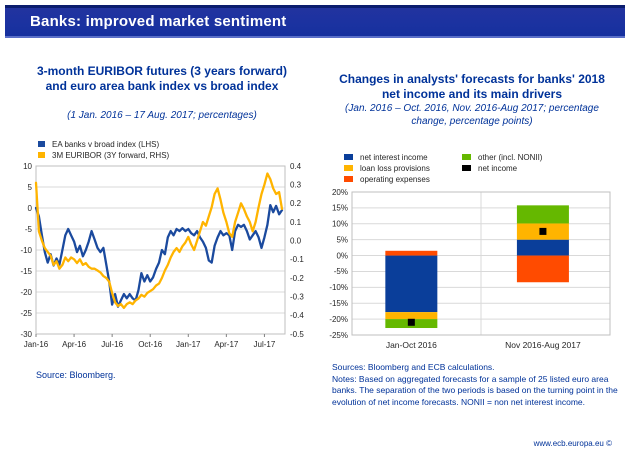  I want to click on y-axis-tick-label: 10%, so click(340, 224).